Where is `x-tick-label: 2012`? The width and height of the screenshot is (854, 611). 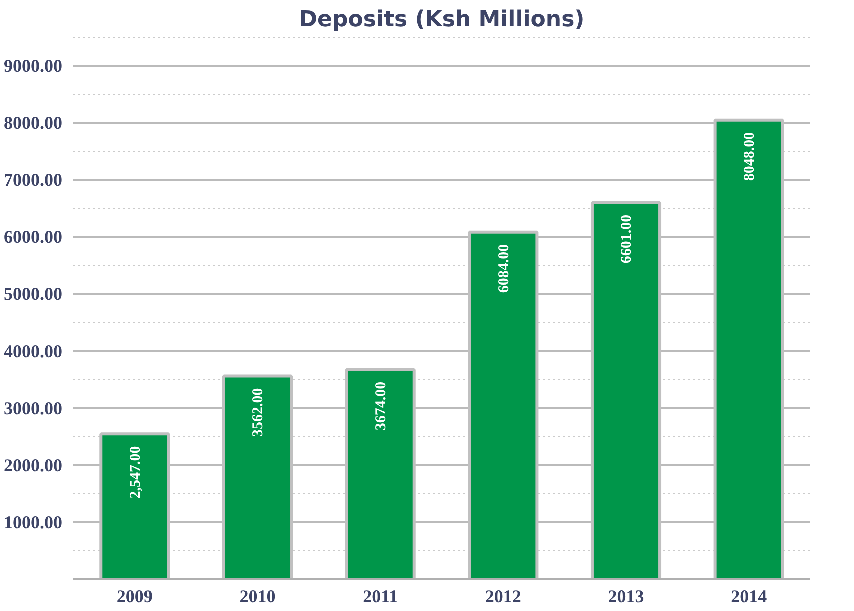 x-tick-label: 2012 is located at coordinates (503, 596).